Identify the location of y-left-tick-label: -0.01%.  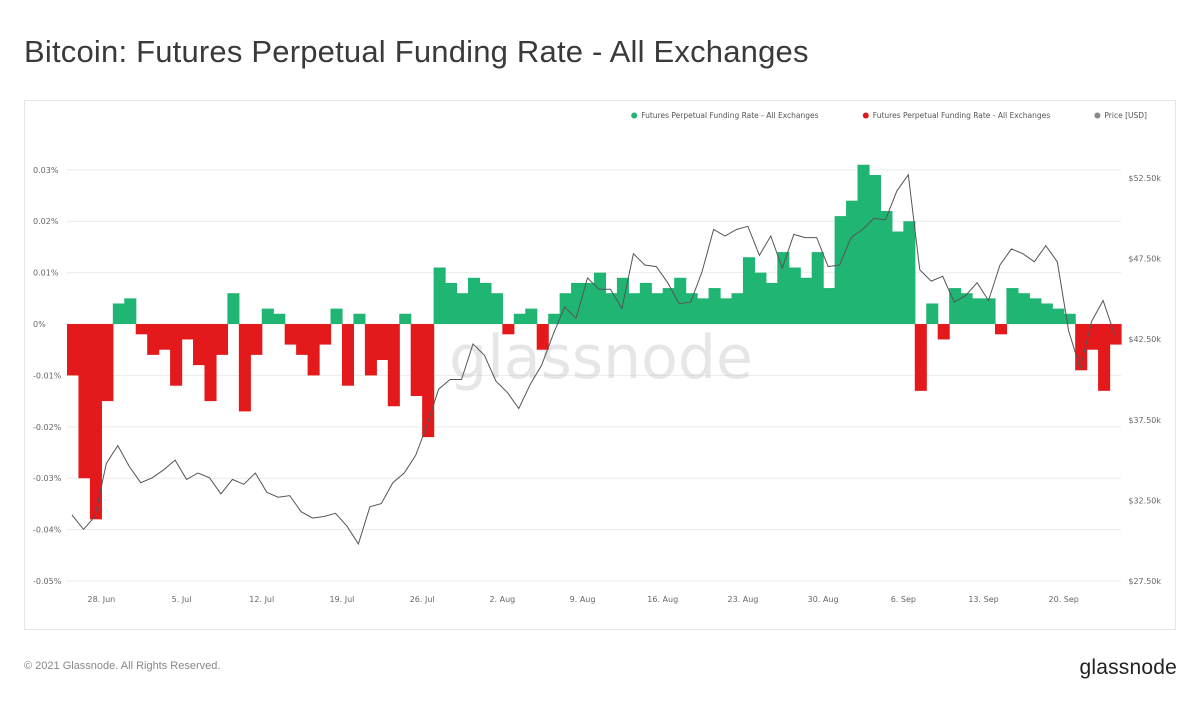
(47, 375).